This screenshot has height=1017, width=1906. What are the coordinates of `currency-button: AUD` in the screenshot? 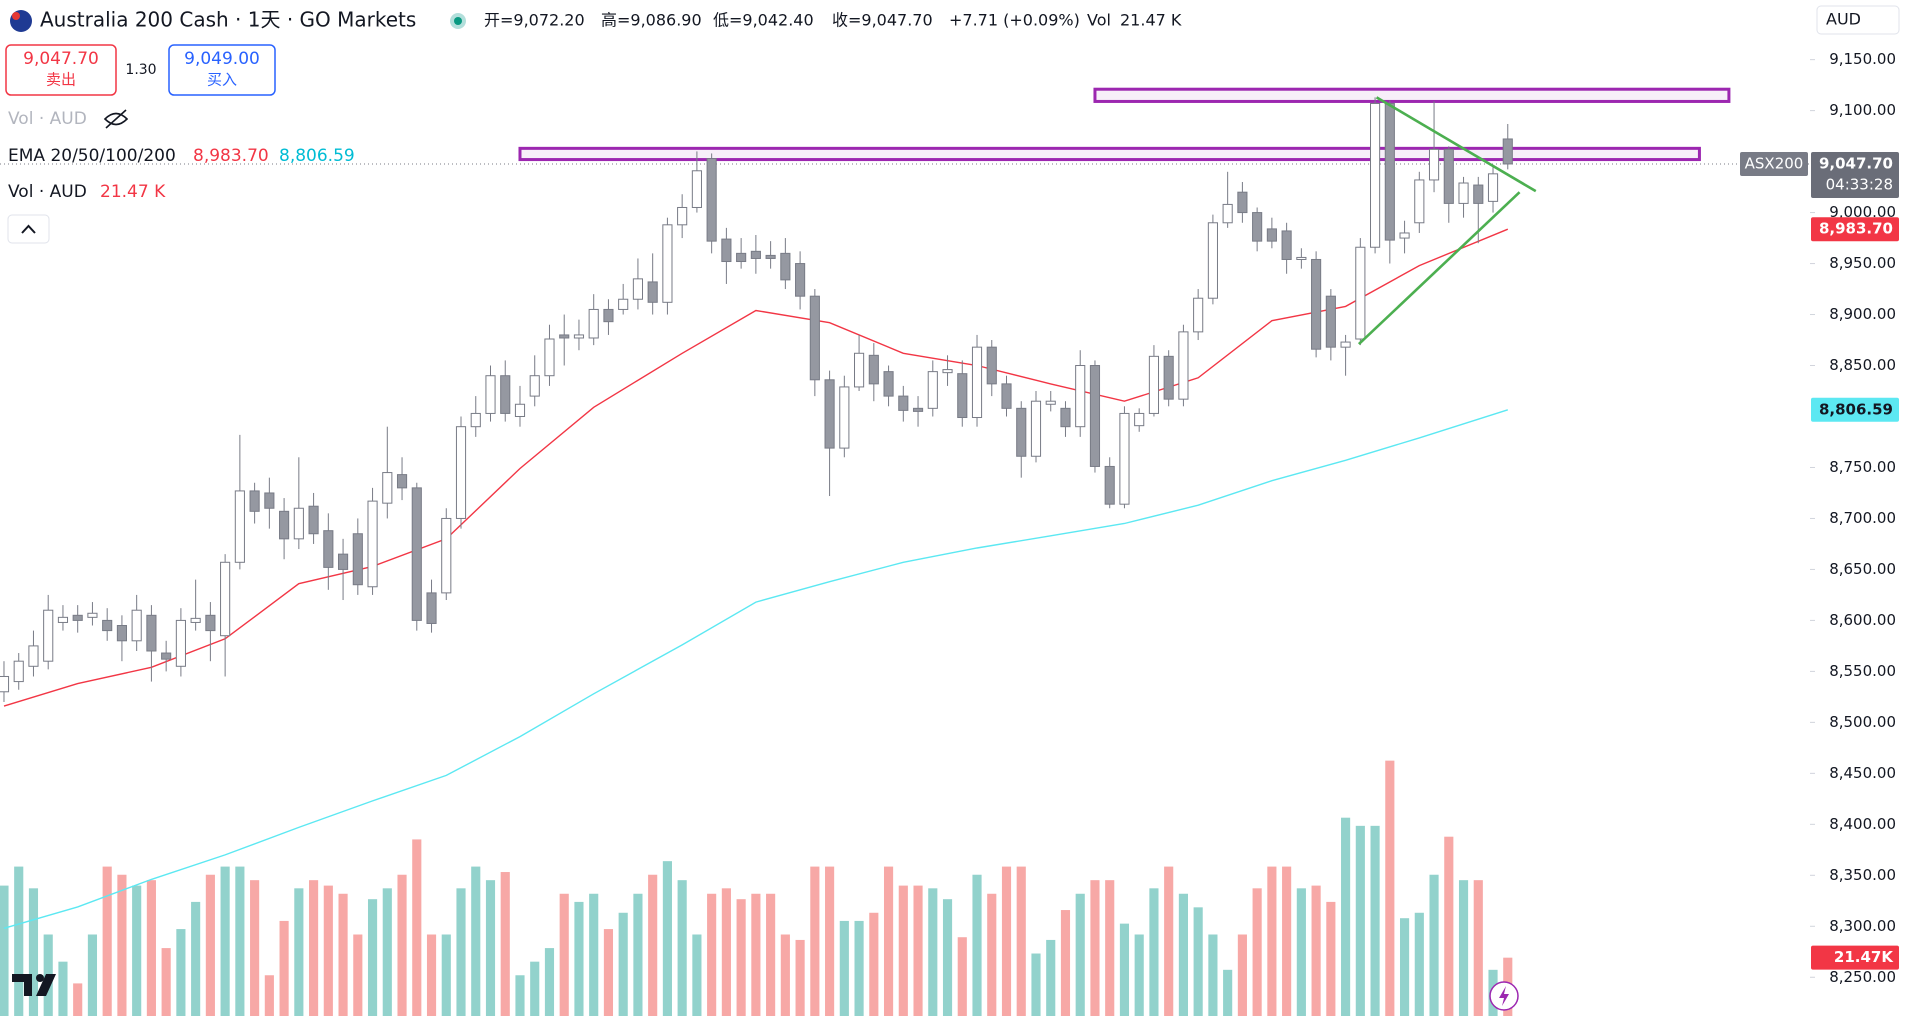 It's located at (1858, 20).